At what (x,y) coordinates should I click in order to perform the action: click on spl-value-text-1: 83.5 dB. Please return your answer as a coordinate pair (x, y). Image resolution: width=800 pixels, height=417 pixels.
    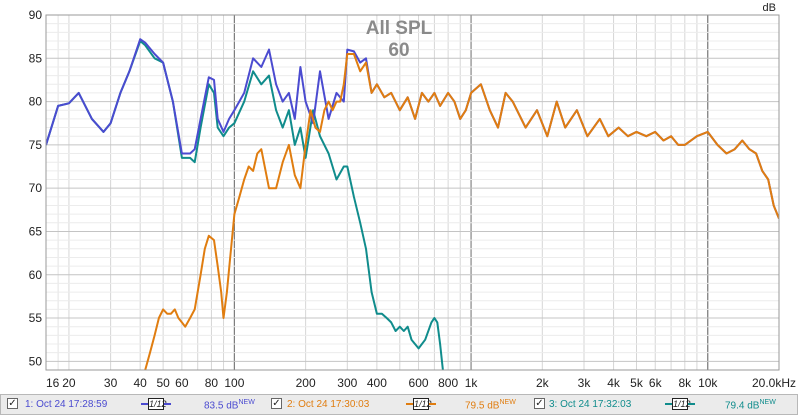
    Looking at the image, I should click on (221, 406).